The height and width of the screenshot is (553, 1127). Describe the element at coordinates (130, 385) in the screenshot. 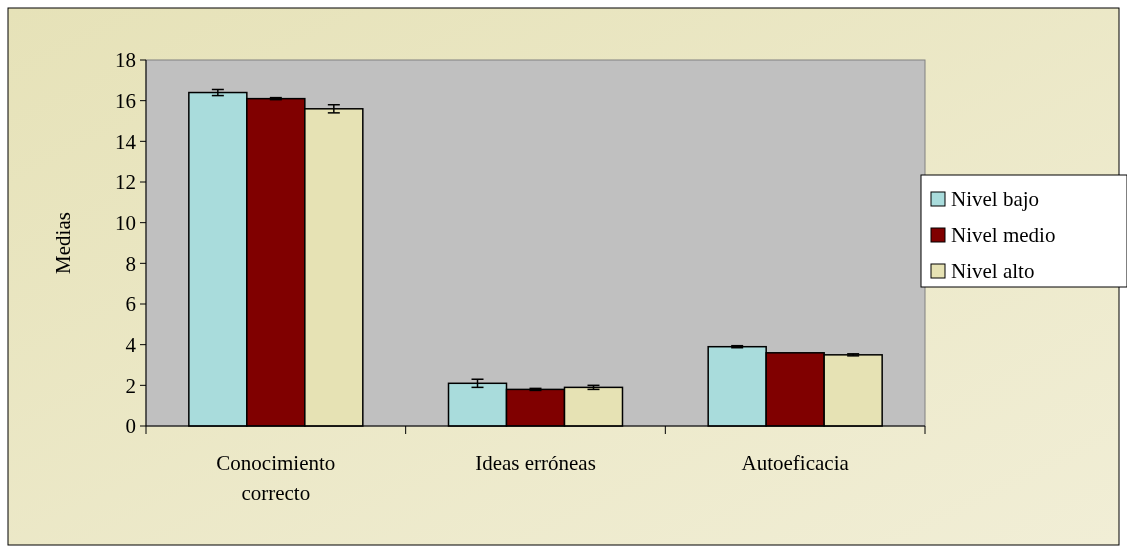

I see `y-tick-label: 2` at that location.